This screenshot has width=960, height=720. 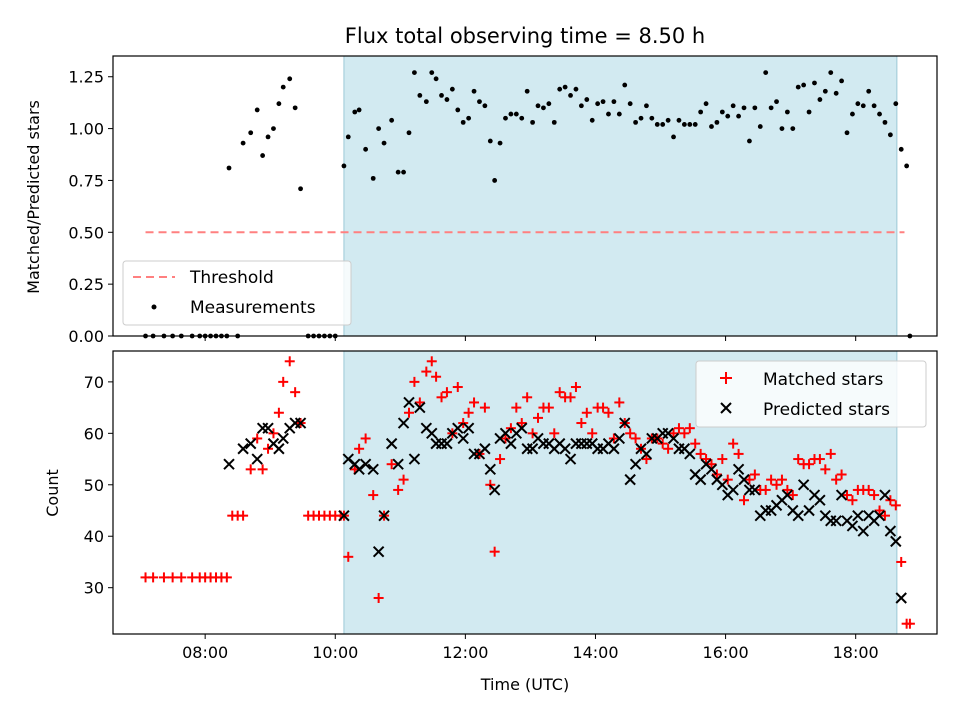 What do you see at coordinates (826, 410) in the screenshot?
I see `predicted-legend-label: Predicted stars` at bounding box center [826, 410].